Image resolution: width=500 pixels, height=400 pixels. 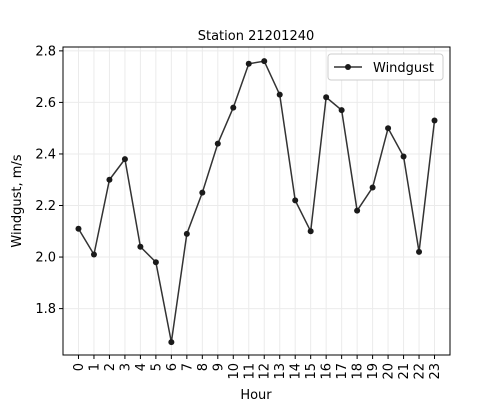 I want to click on legend: Windgust, so click(x=385, y=67).